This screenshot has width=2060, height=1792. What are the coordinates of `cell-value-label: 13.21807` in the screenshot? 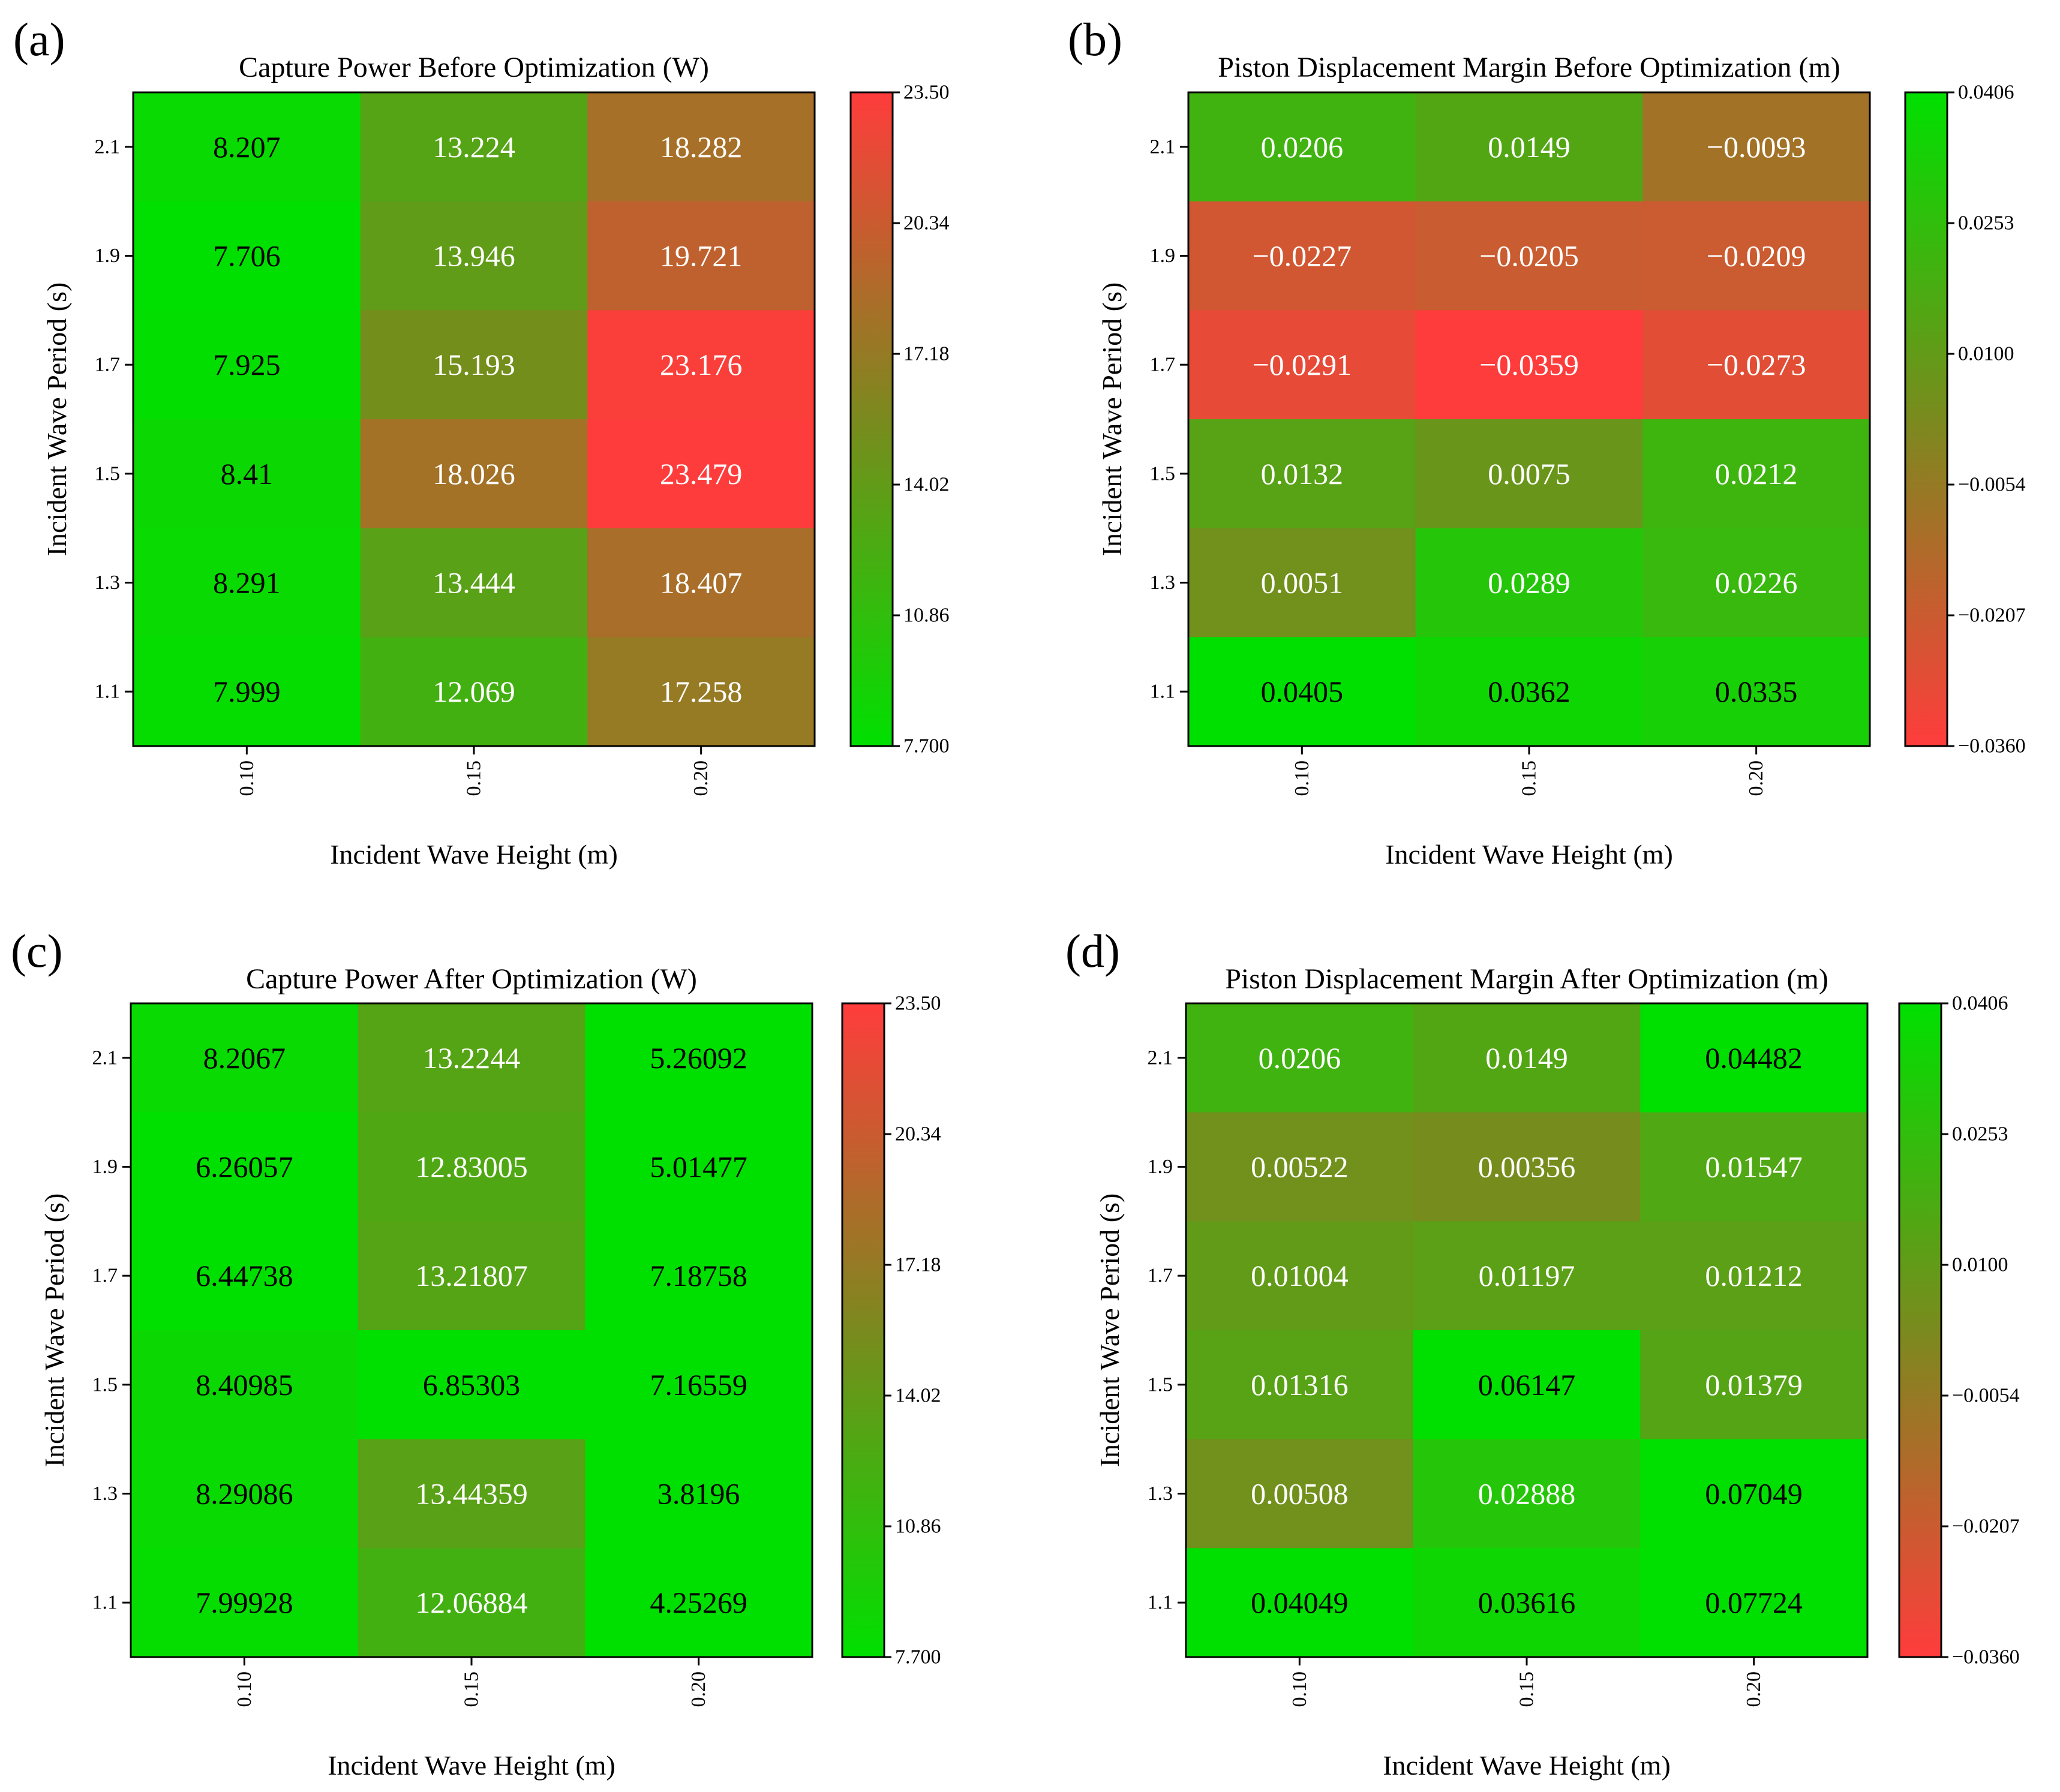 It's located at (471, 1275).